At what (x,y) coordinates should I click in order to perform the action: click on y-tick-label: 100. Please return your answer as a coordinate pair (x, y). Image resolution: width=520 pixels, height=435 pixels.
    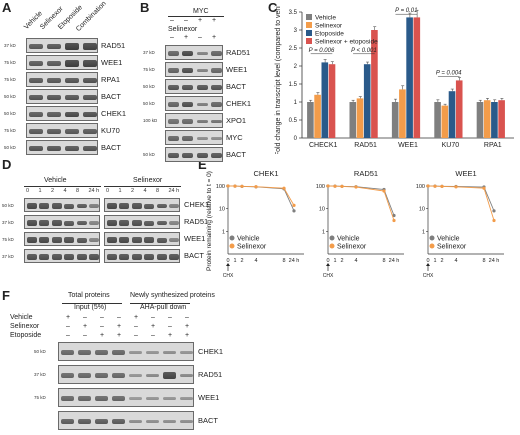
    Looking at the image, I should click on (320, 187).